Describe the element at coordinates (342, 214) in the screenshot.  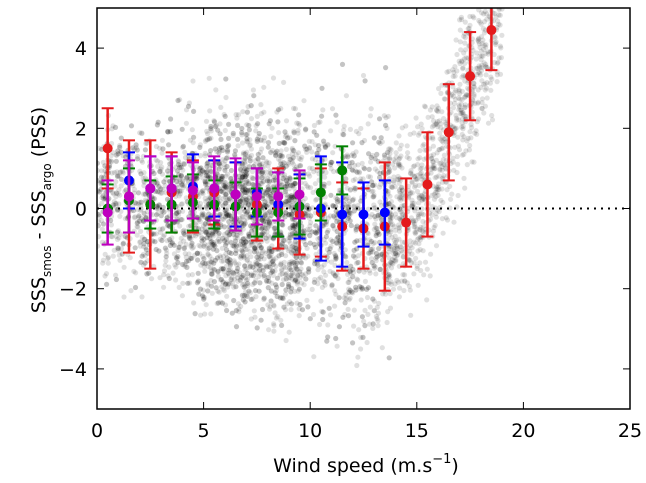
I see `data-point` at that location.